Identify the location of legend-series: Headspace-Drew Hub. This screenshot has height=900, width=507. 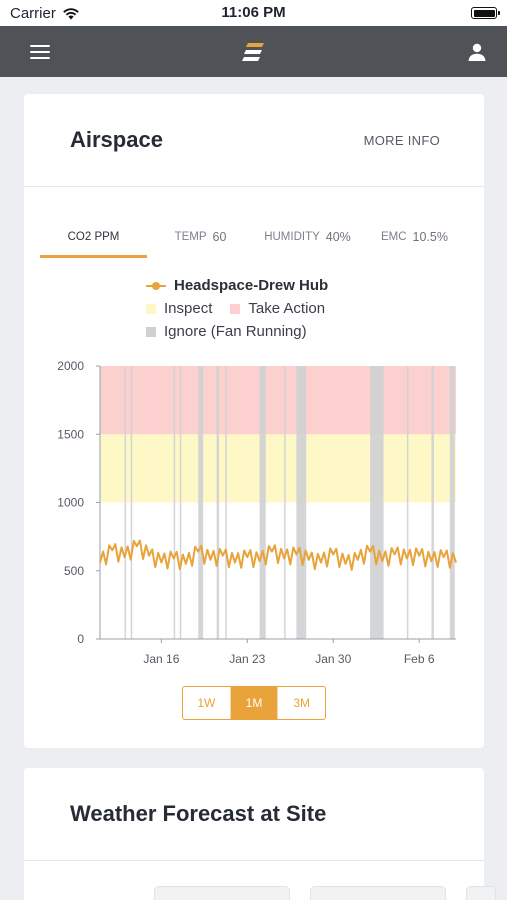
(237, 285).